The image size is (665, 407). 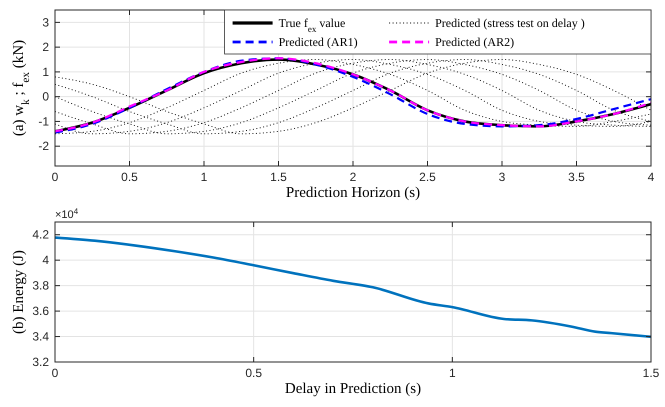 What do you see at coordinates (41, 362) in the screenshot?
I see `y-tick-label: 3.2` at bounding box center [41, 362].